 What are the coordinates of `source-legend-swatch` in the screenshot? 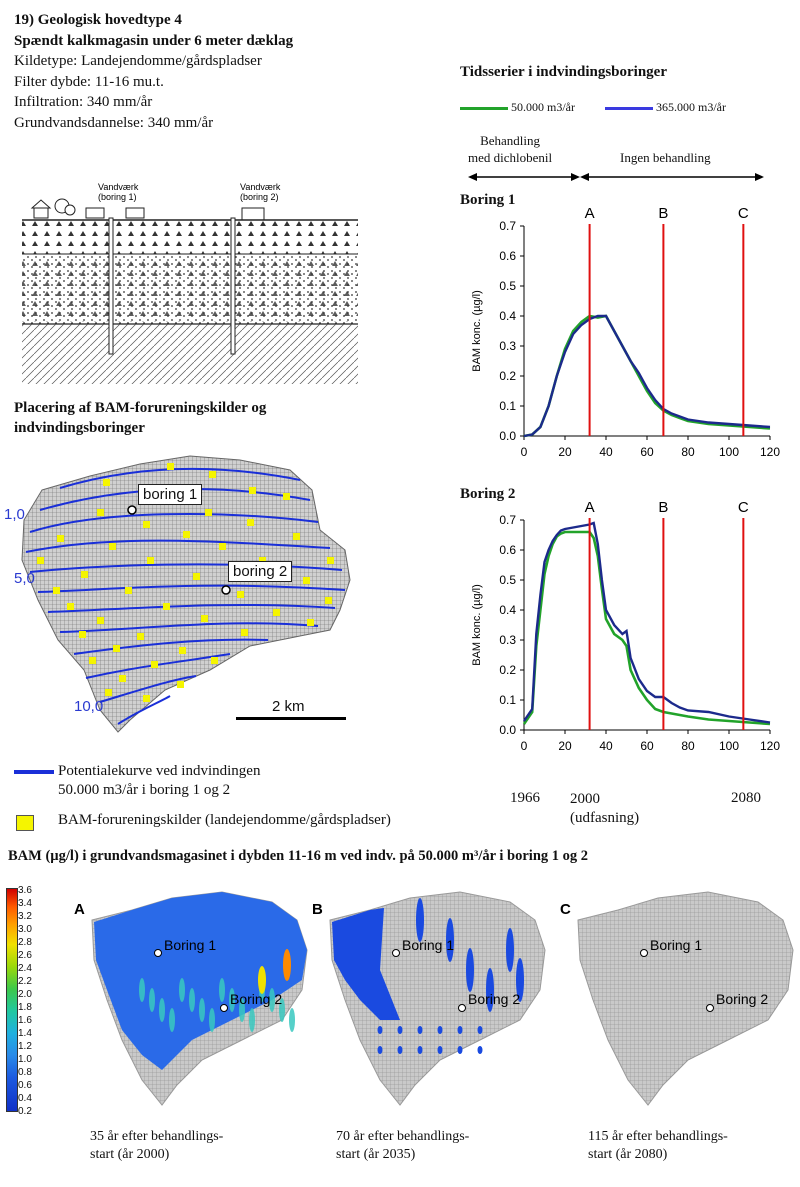 It's located at (25, 823).